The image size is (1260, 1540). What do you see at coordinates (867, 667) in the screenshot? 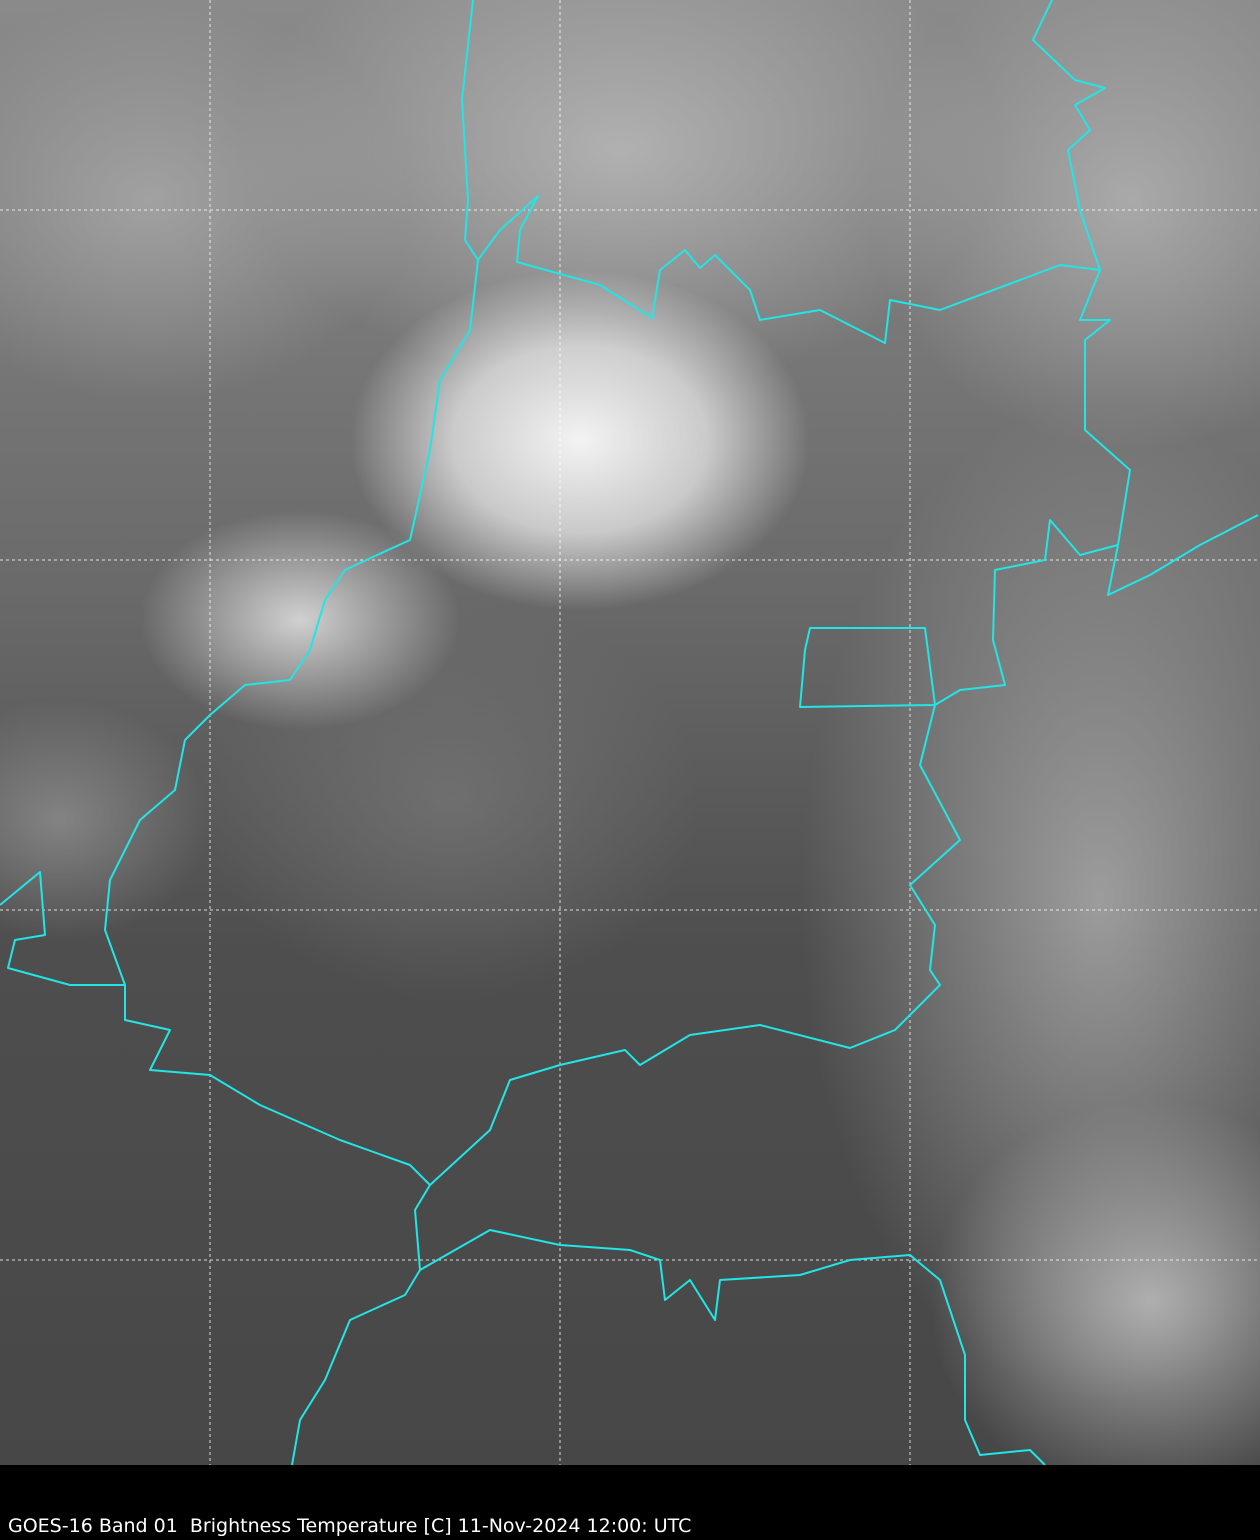
I see `border-enclave` at bounding box center [867, 667].